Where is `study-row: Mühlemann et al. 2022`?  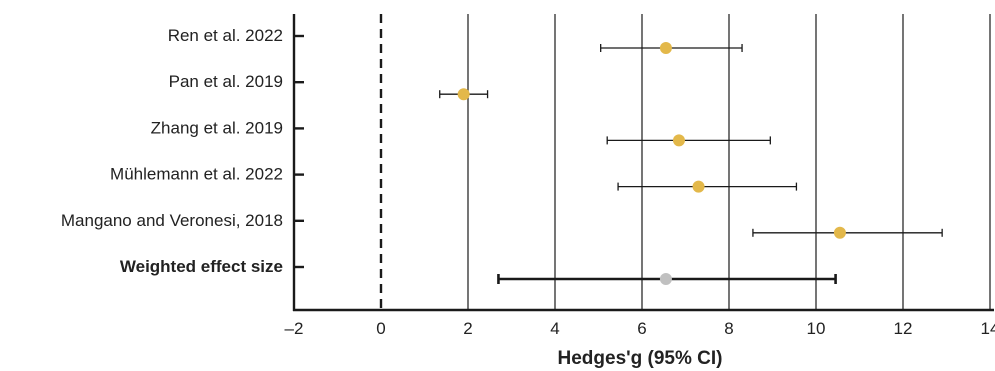
study-row: Mühlemann et al. 2022 is located at coordinates (454, 179).